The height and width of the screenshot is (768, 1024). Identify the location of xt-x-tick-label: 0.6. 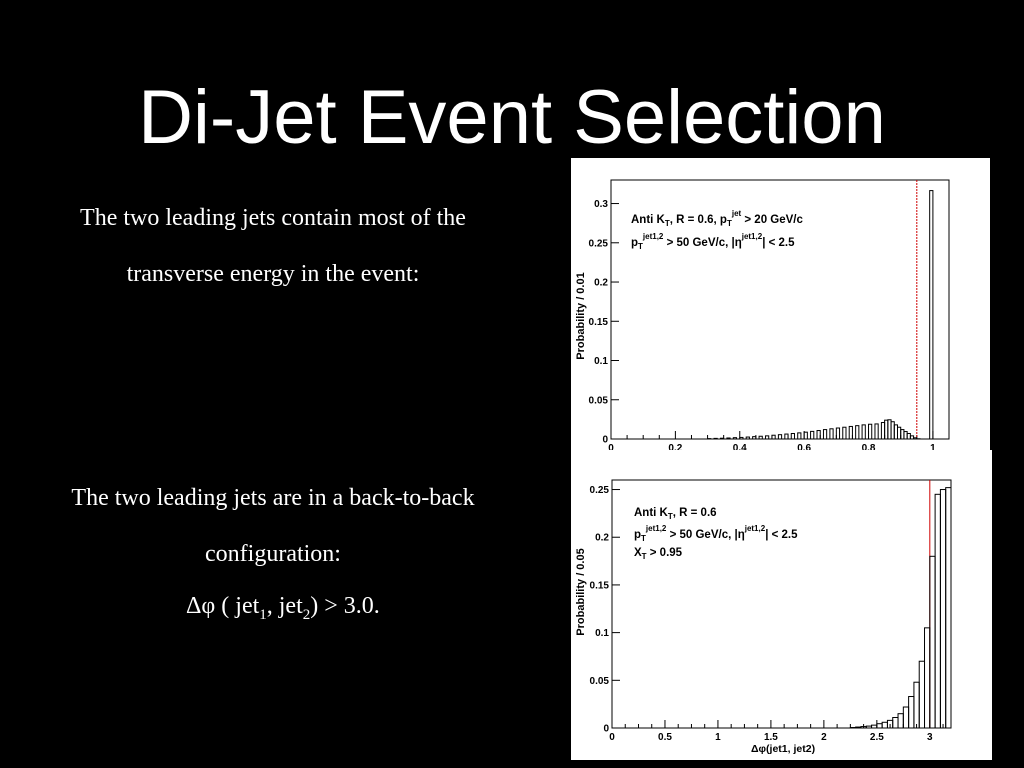
(804, 448).